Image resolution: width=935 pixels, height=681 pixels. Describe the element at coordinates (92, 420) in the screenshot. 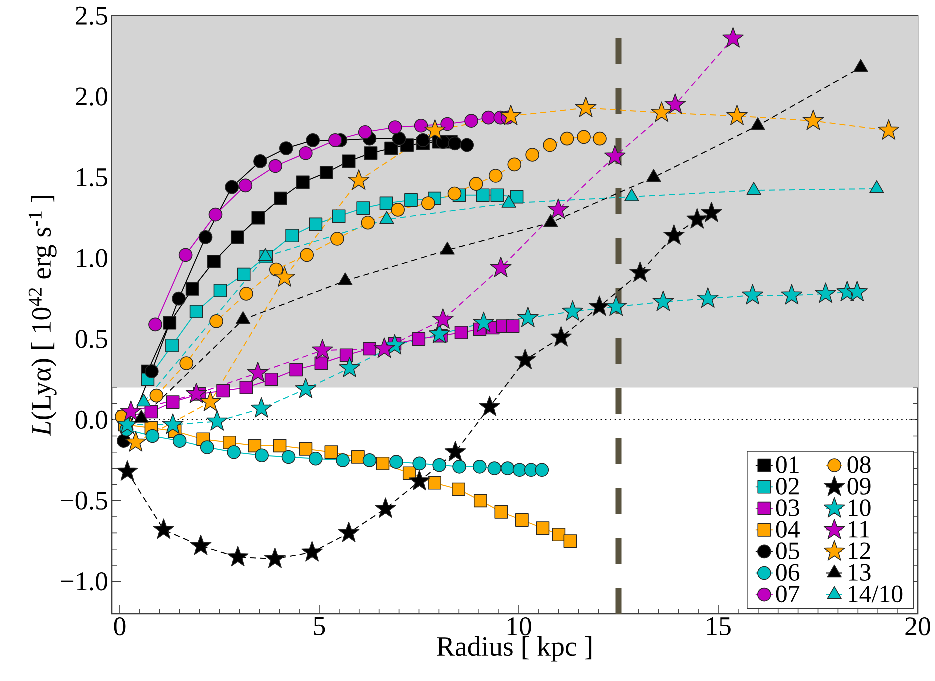

I see `y-tick-label: 0.0` at that location.